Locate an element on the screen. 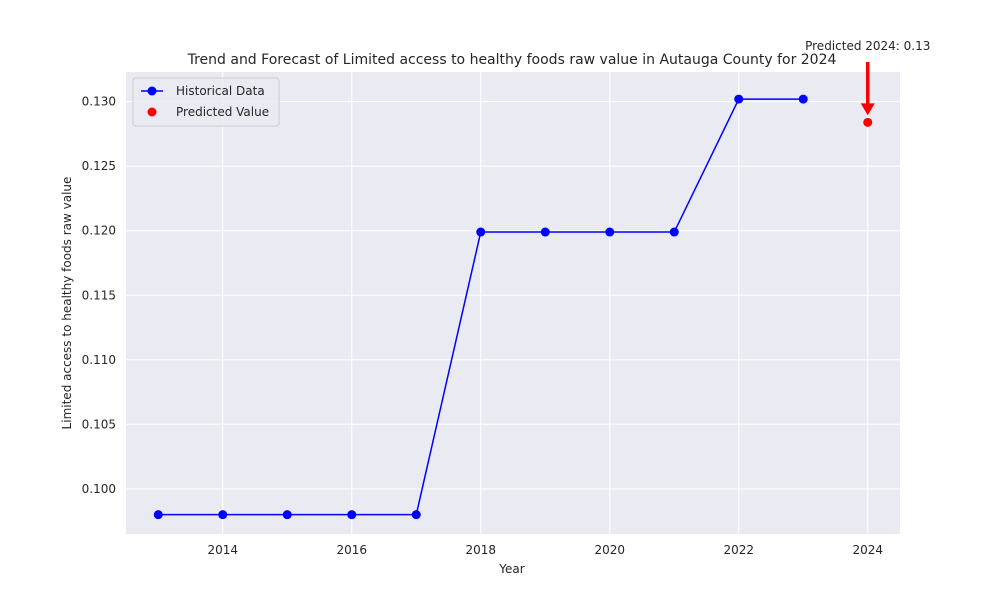  y-tick-label: 0.115 is located at coordinates (99, 295).